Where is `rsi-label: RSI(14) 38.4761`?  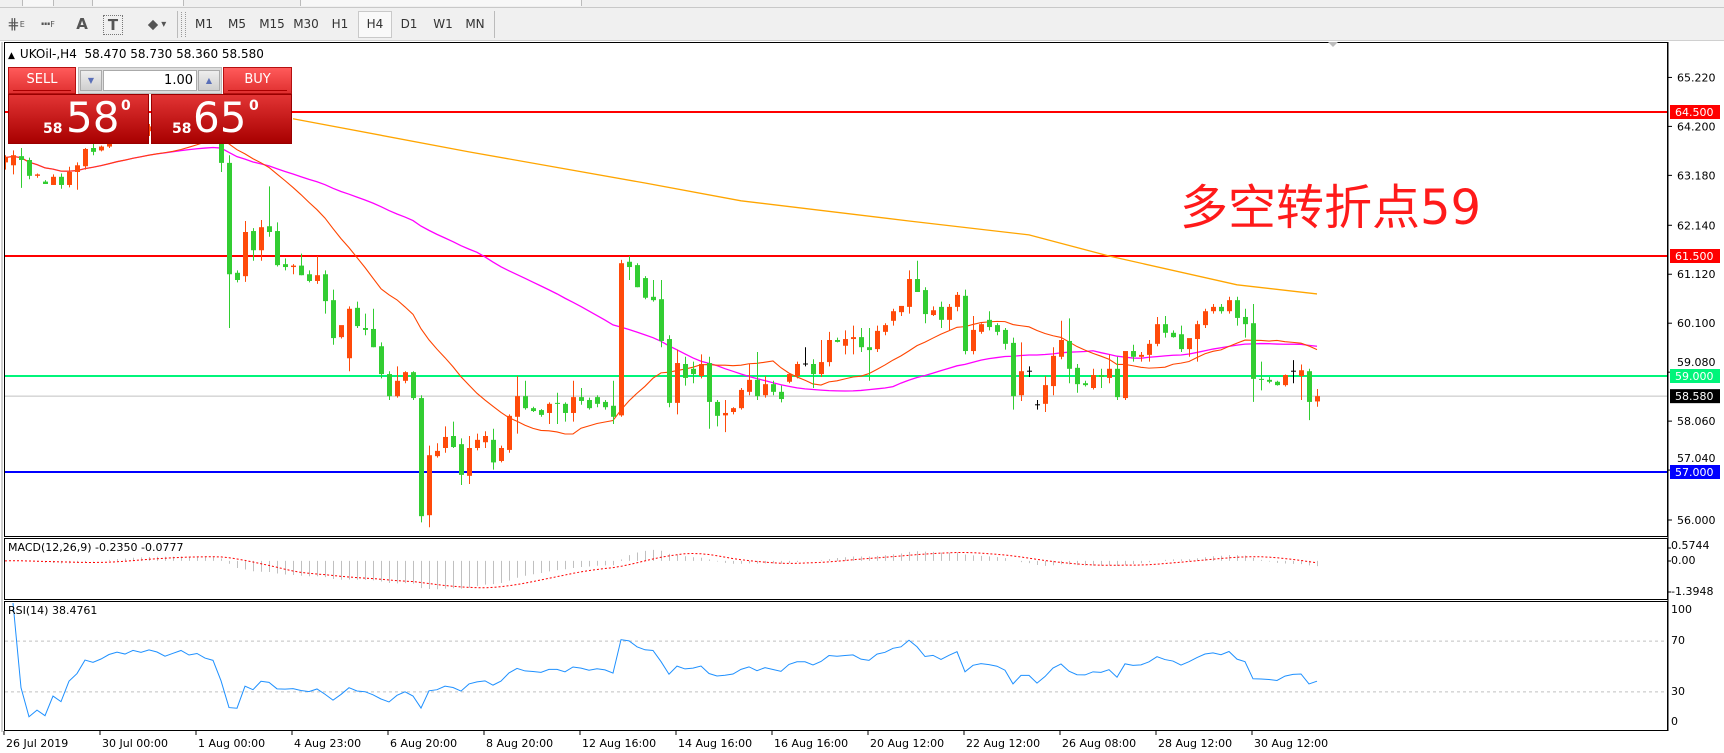 rsi-label: RSI(14) 38.4761 is located at coordinates (53, 610).